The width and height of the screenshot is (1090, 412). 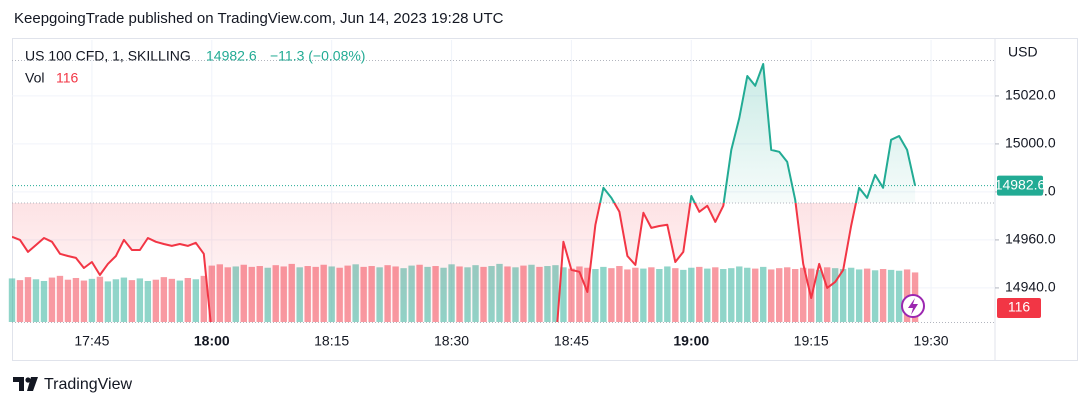 I want to click on price-label-box, so click(x=1020, y=185).